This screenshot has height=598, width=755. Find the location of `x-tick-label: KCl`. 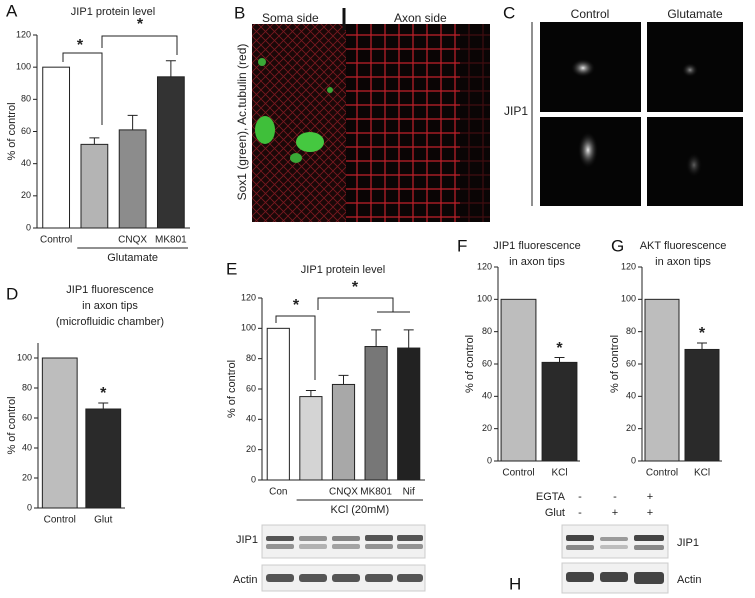

x-tick-label: KCl is located at coordinates (559, 473).